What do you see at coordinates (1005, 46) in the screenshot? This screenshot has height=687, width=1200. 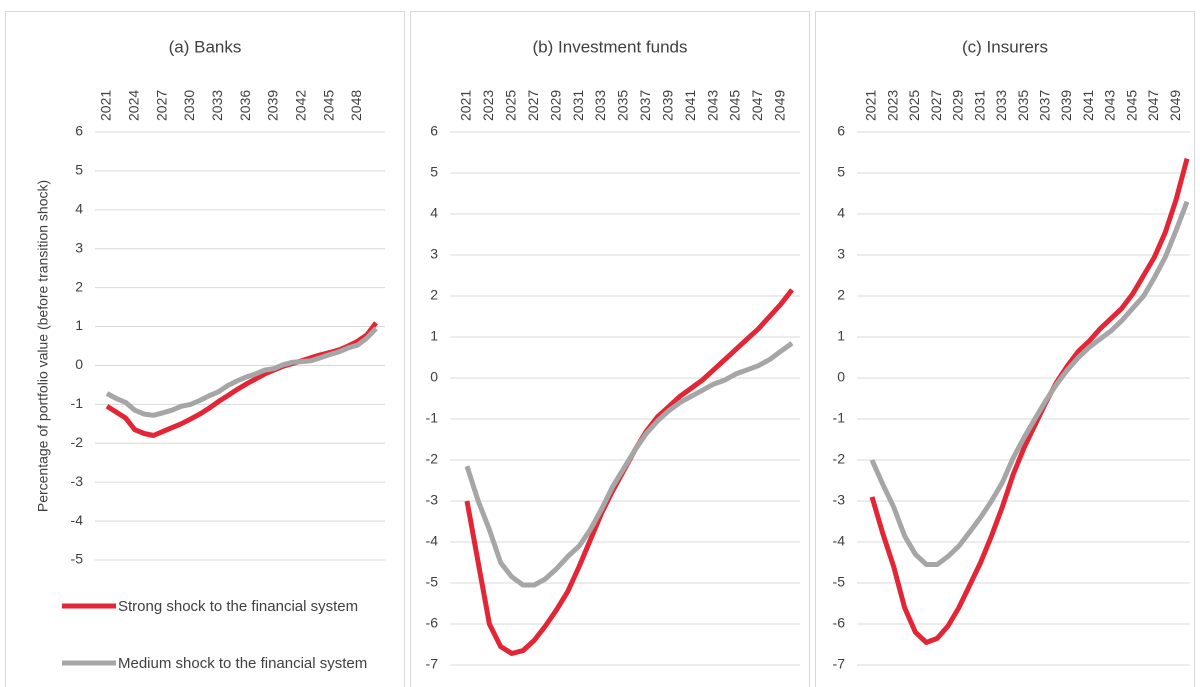 I see `chart-title: (c) Insurers` at bounding box center [1005, 46].